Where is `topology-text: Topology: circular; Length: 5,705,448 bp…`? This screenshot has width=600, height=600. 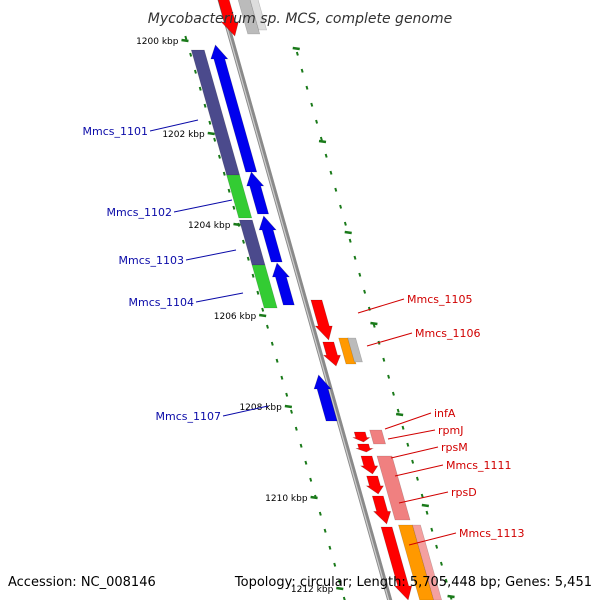
topology-text: Topology: circular; Length: 5,705,448 bp… is located at coordinates (413, 582).